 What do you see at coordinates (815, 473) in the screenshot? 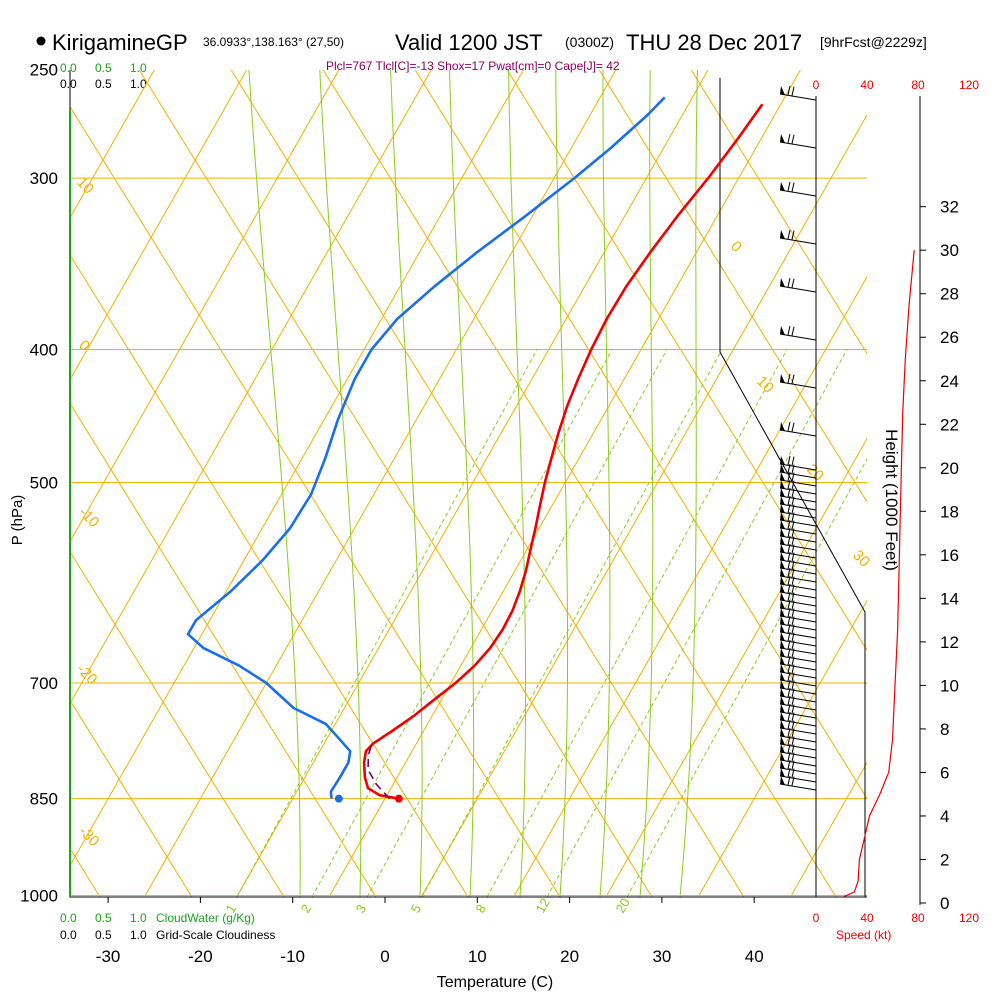
I see `isotherm-label: 20` at bounding box center [815, 473].